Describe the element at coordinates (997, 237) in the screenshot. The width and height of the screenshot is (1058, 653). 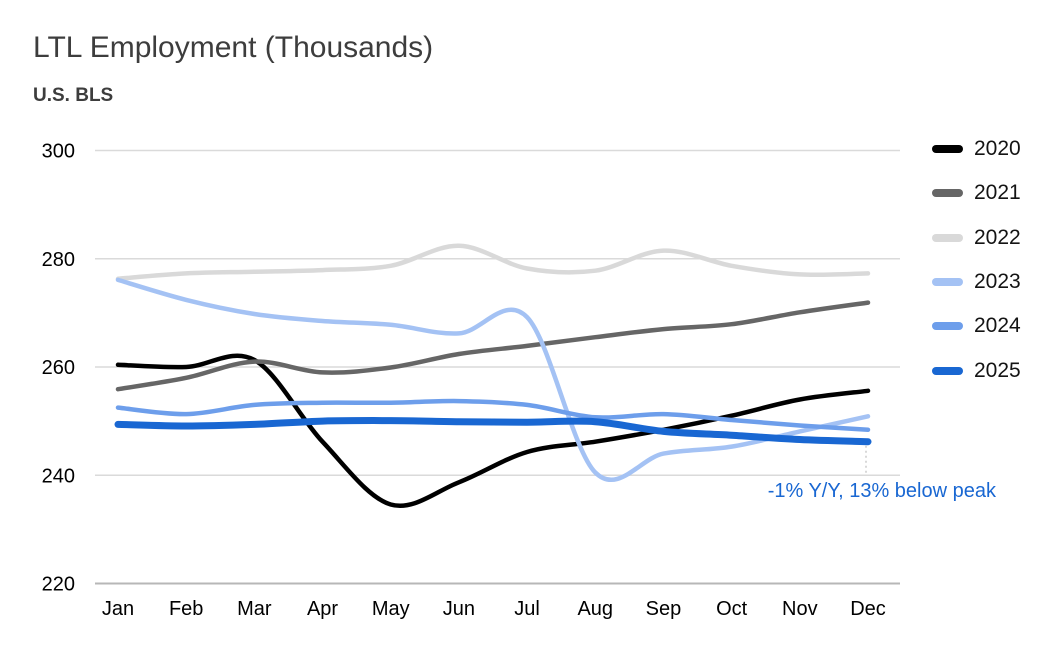
I see `legend-label-2022: 2022` at that location.